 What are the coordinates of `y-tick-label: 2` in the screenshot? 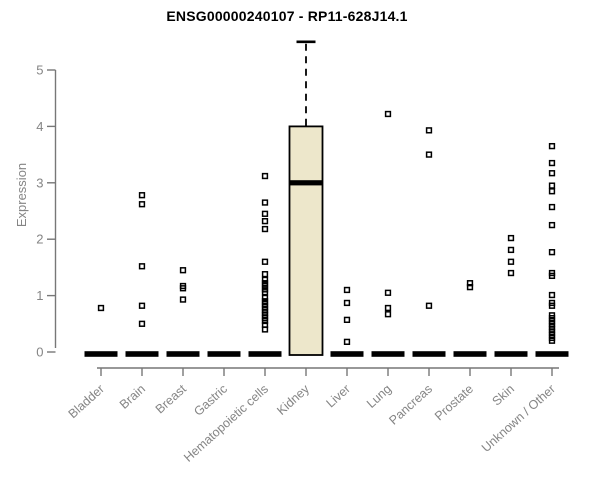 It's located at (39, 239).